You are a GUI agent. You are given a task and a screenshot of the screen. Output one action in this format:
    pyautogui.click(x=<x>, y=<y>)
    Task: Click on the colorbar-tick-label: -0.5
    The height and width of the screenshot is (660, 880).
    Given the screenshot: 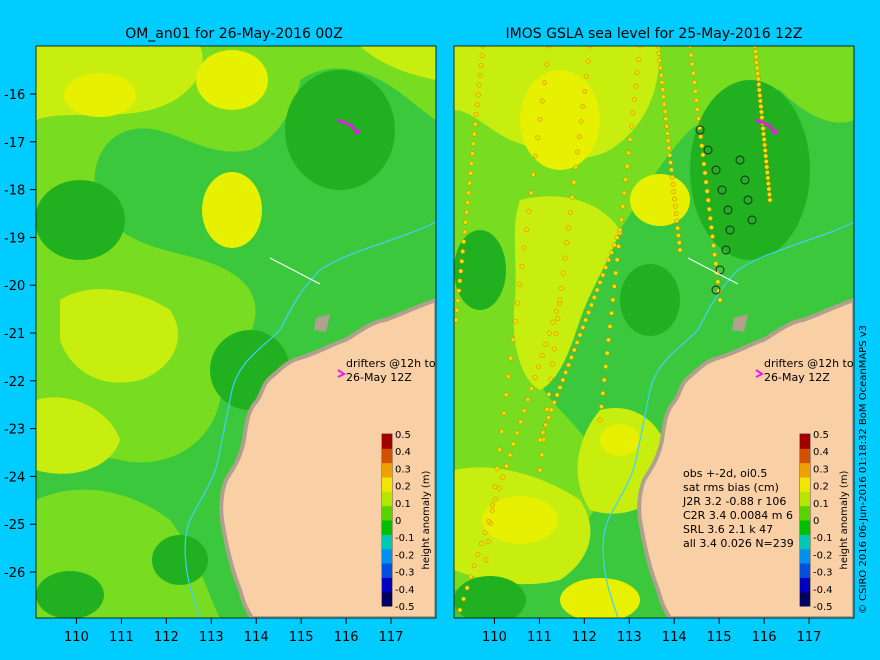 What is the action you would take?
    pyautogui.click(x=405, y=607)
    